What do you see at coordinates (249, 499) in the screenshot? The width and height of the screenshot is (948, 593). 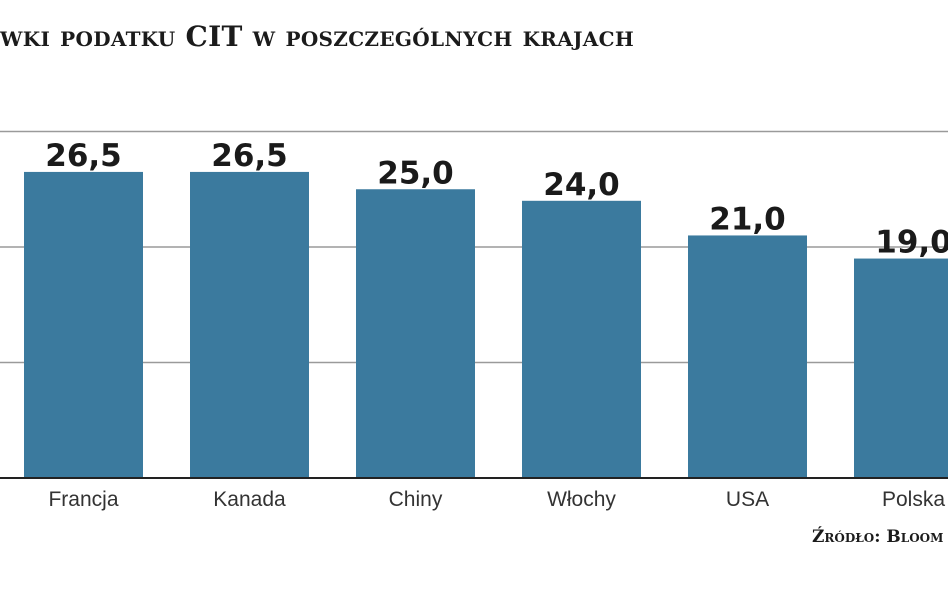 I see `category-label: Kanada` at bounding box center [249, 499].